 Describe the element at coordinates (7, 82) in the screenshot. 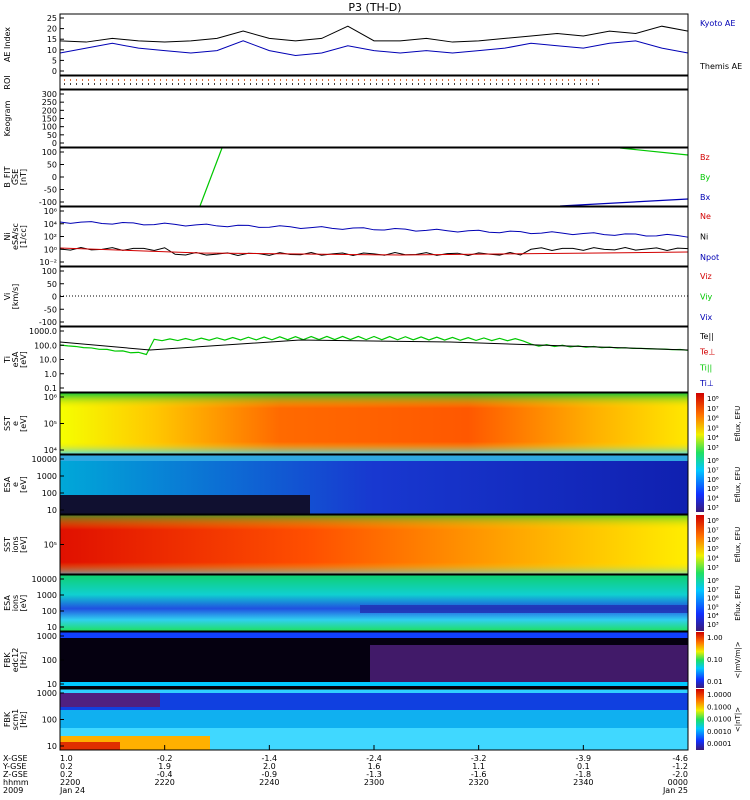

I see `ylabel-roi: ROI` at that location.